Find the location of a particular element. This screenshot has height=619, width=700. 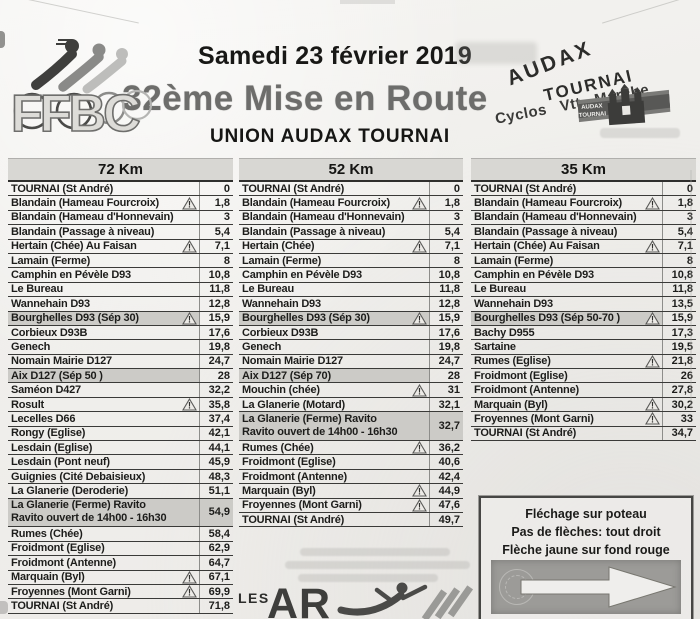

place-name: Blandain (Hameau Fourcroix) is located at coordinates (316, 203).